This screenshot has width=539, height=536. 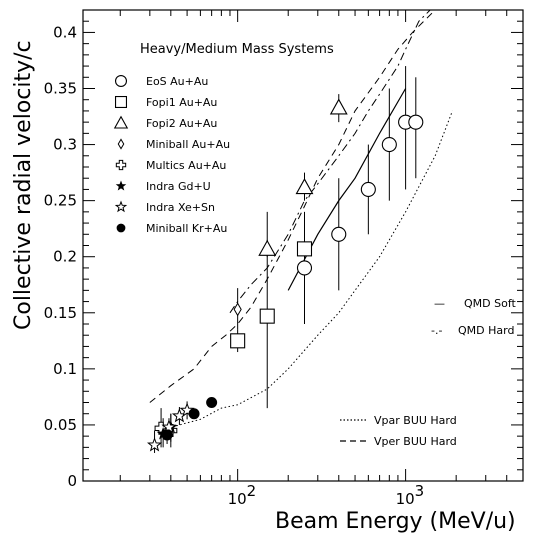 What do you see at coordinates (181, 123) in the screenshot?
I see `legend-label: Fopi2 Au+Au` at bounding box center [181, 123].